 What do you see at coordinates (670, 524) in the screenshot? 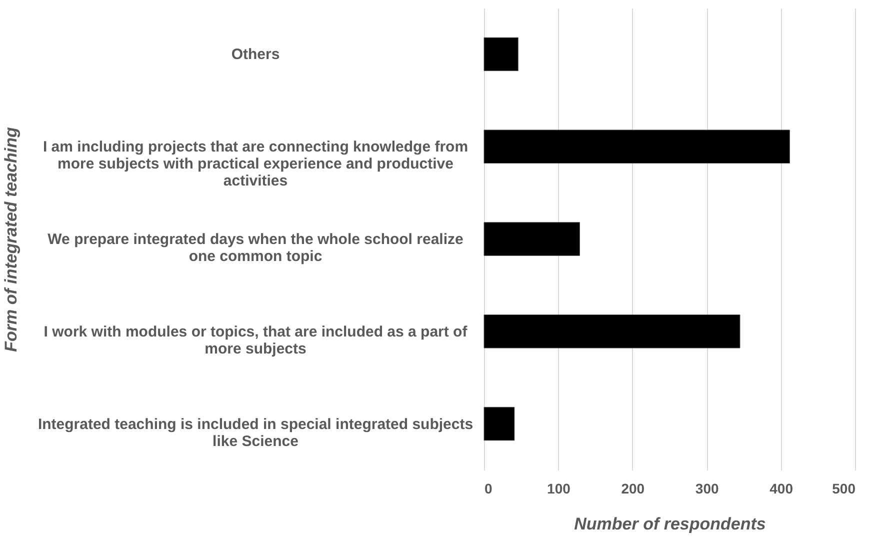
I see `x-axis-title: Number of respondents` at bounding box center [670, 524].